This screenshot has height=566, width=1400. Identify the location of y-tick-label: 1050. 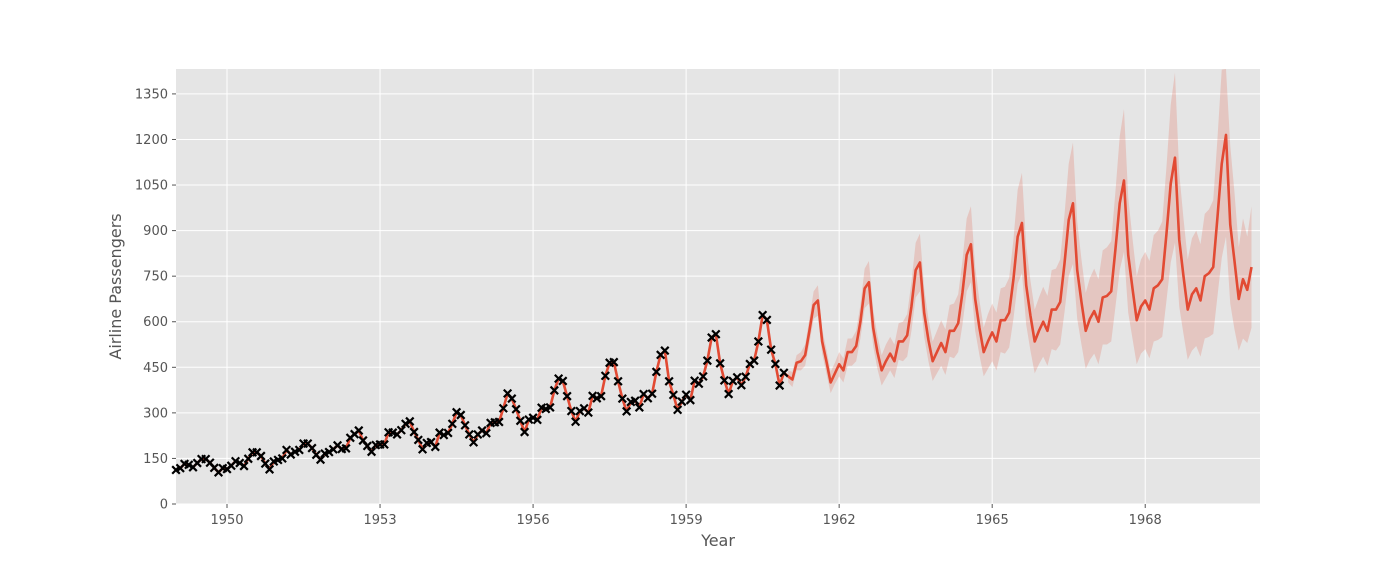
(151, 186).